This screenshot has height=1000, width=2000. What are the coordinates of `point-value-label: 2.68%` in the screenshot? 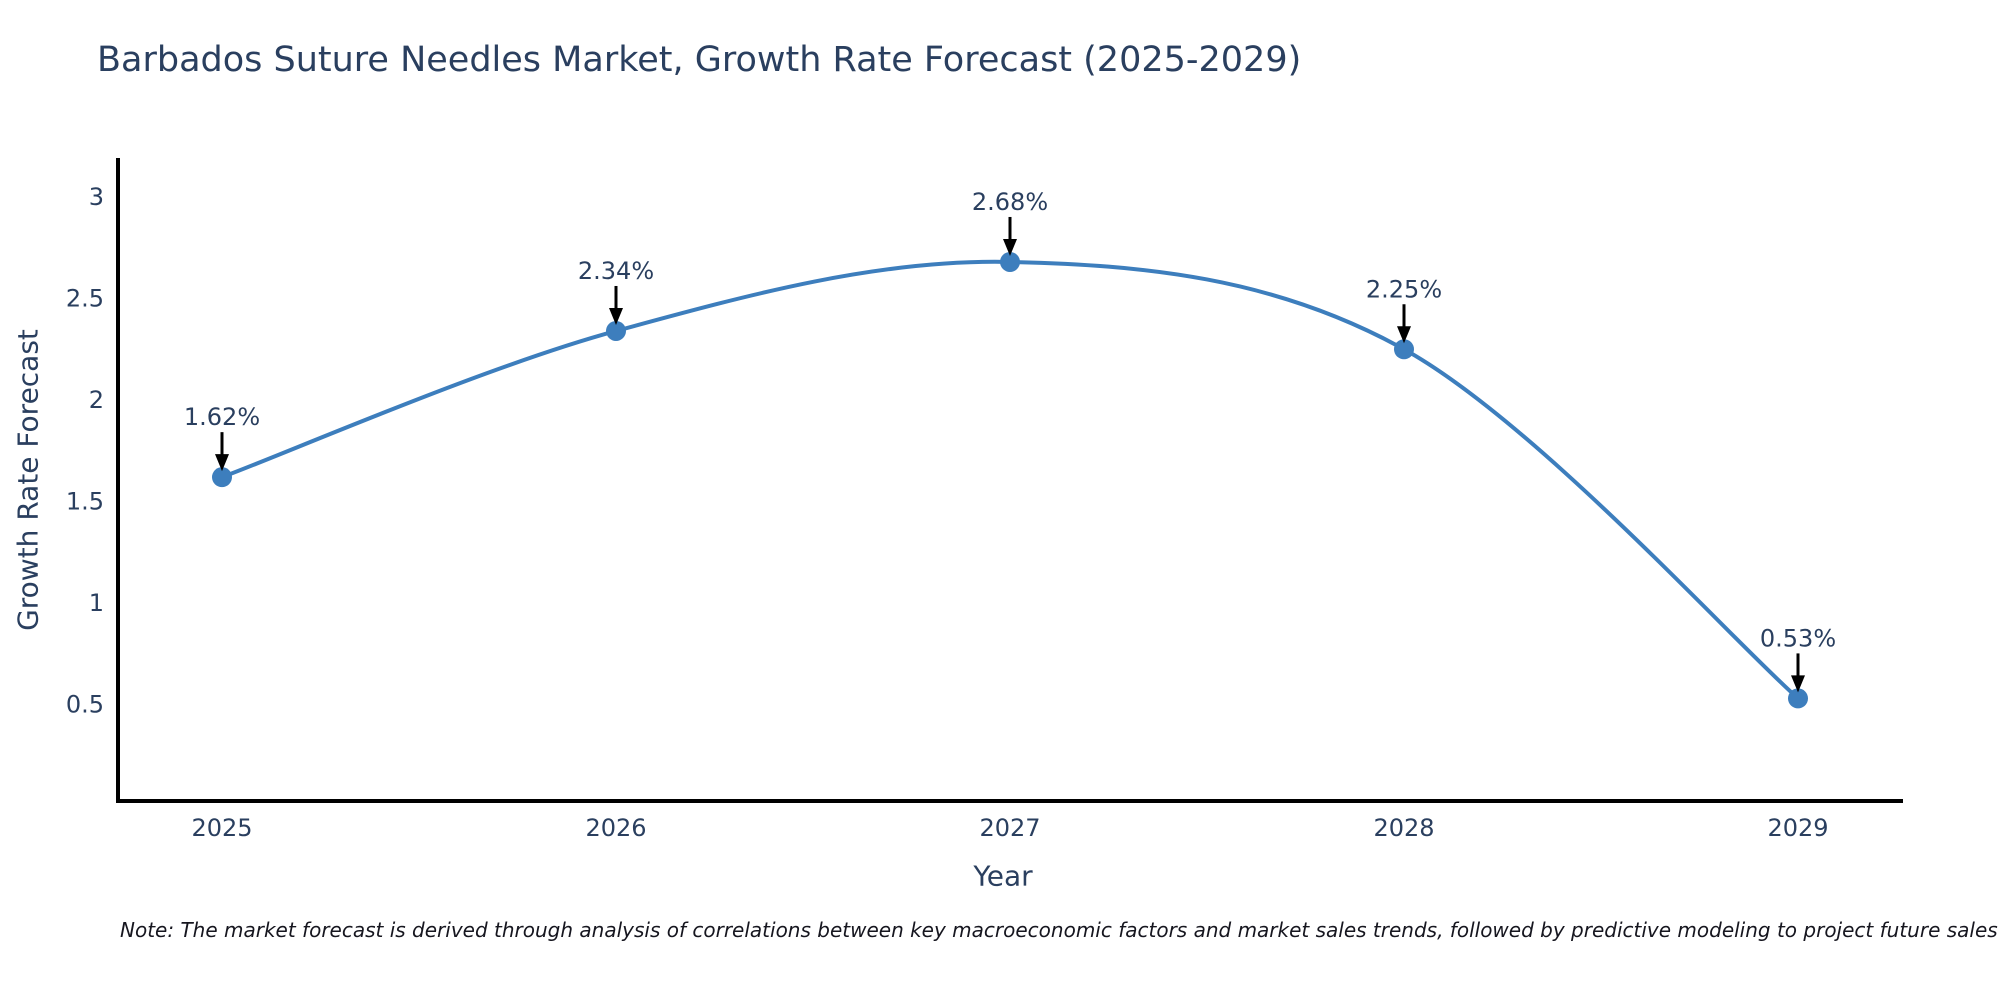 It's located at (1010, 202).